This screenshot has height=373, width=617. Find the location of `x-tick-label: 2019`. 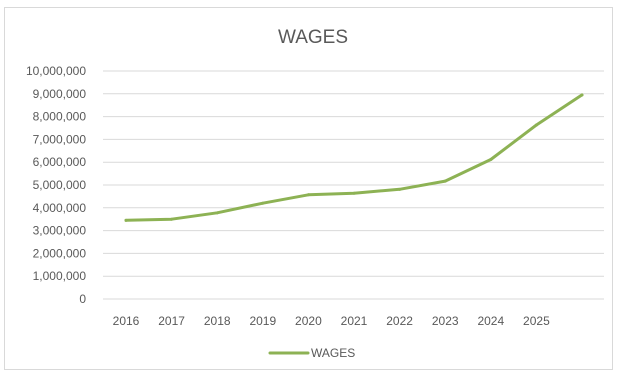

x-tick-label: 2019 is located at coordinates (262, 321).